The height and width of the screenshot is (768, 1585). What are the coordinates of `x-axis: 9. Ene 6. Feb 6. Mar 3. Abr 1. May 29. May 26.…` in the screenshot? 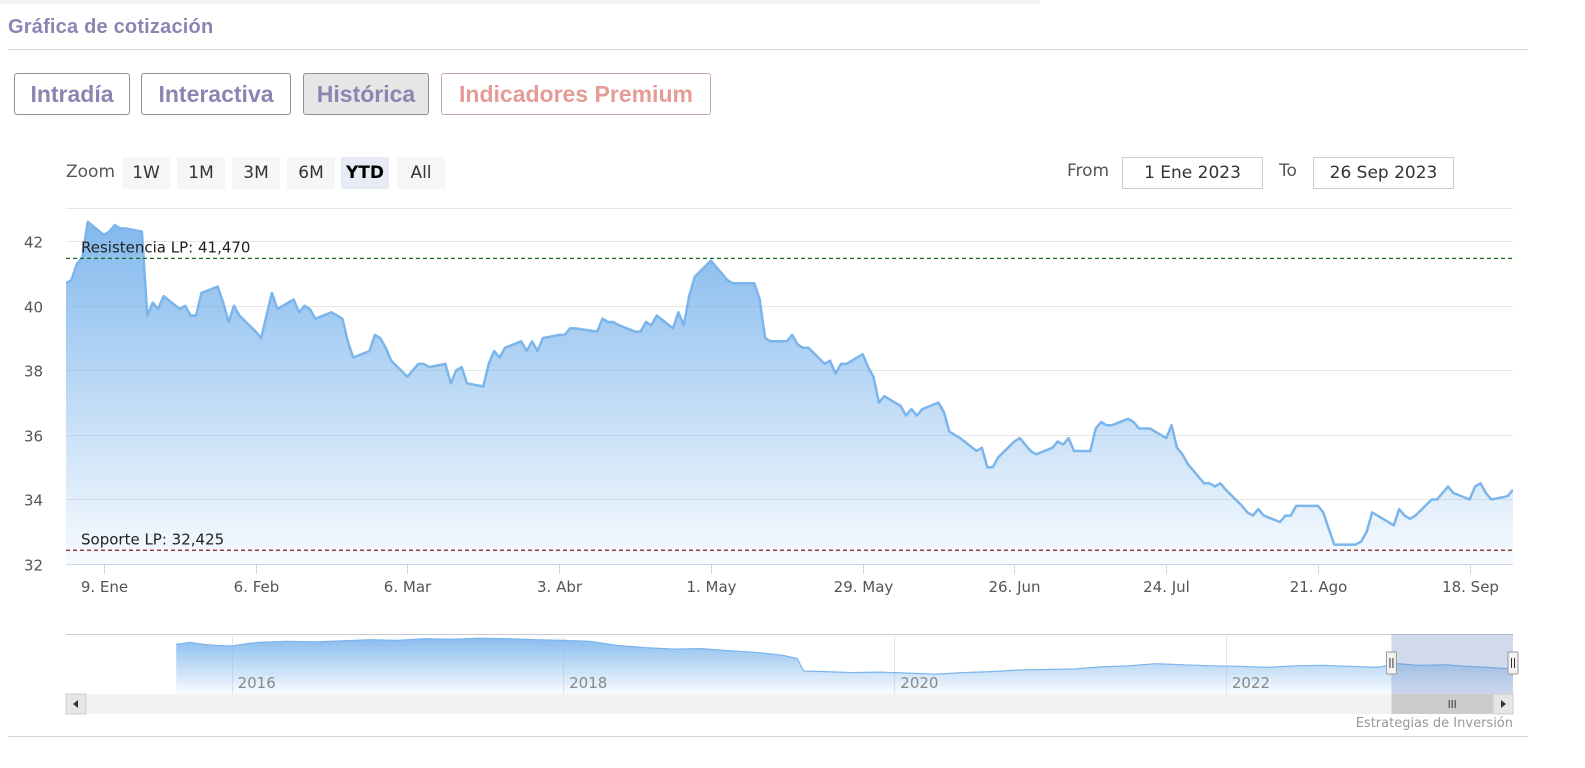 It's located at (790, 580).